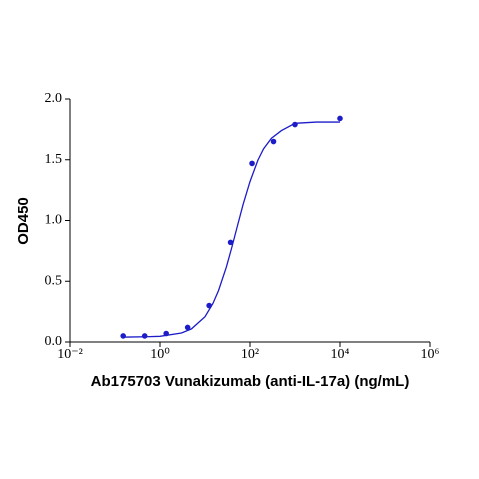  What do you see at coordinates (54, 341) in the screenshot?
I see `y-tick-label: 0.0` at bounding box center [54, 341].